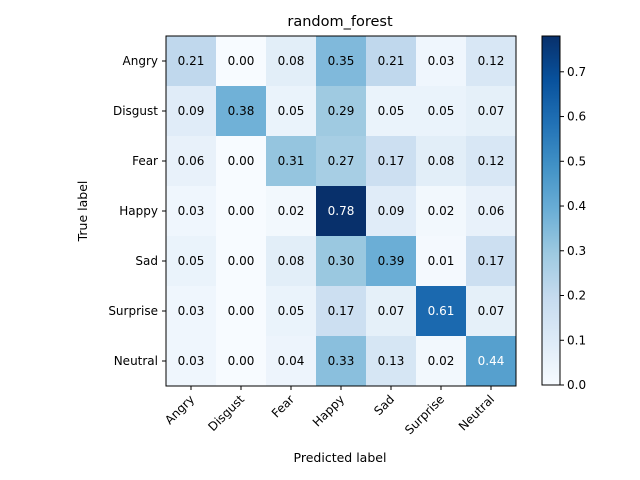 This screenshot has width=640, height=480. Describe the element at coordinates (476, 412) in the screenshot. I see `x-tick-label: Neutral` at that location.